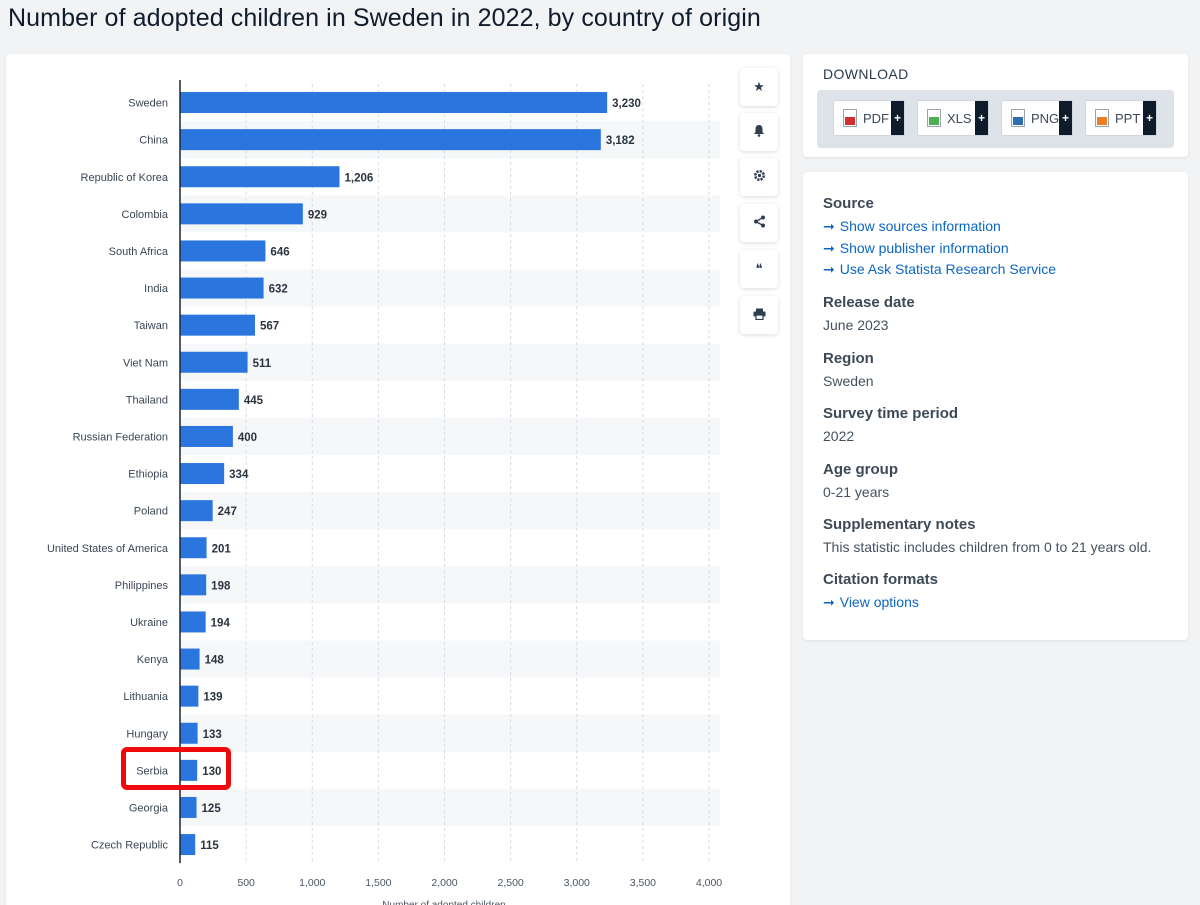  What do you see at coordinates (193, 548) in the screenshot?
I see `bar-united-states-of-america` at bounding box center [193, 548].